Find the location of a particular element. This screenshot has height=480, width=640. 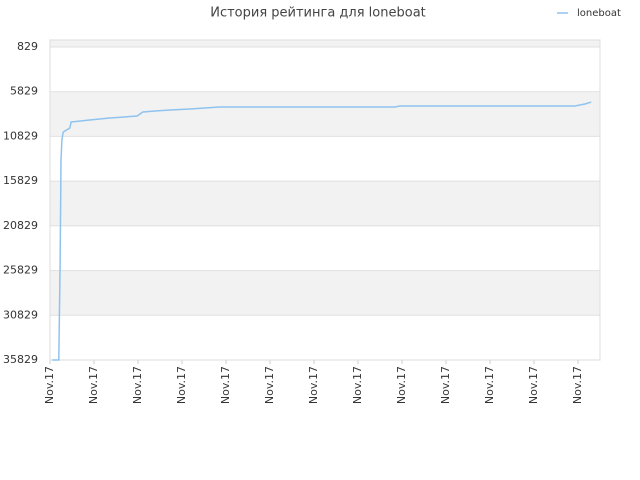

y-tick-label: 829 is located at coordinates (27, 46).